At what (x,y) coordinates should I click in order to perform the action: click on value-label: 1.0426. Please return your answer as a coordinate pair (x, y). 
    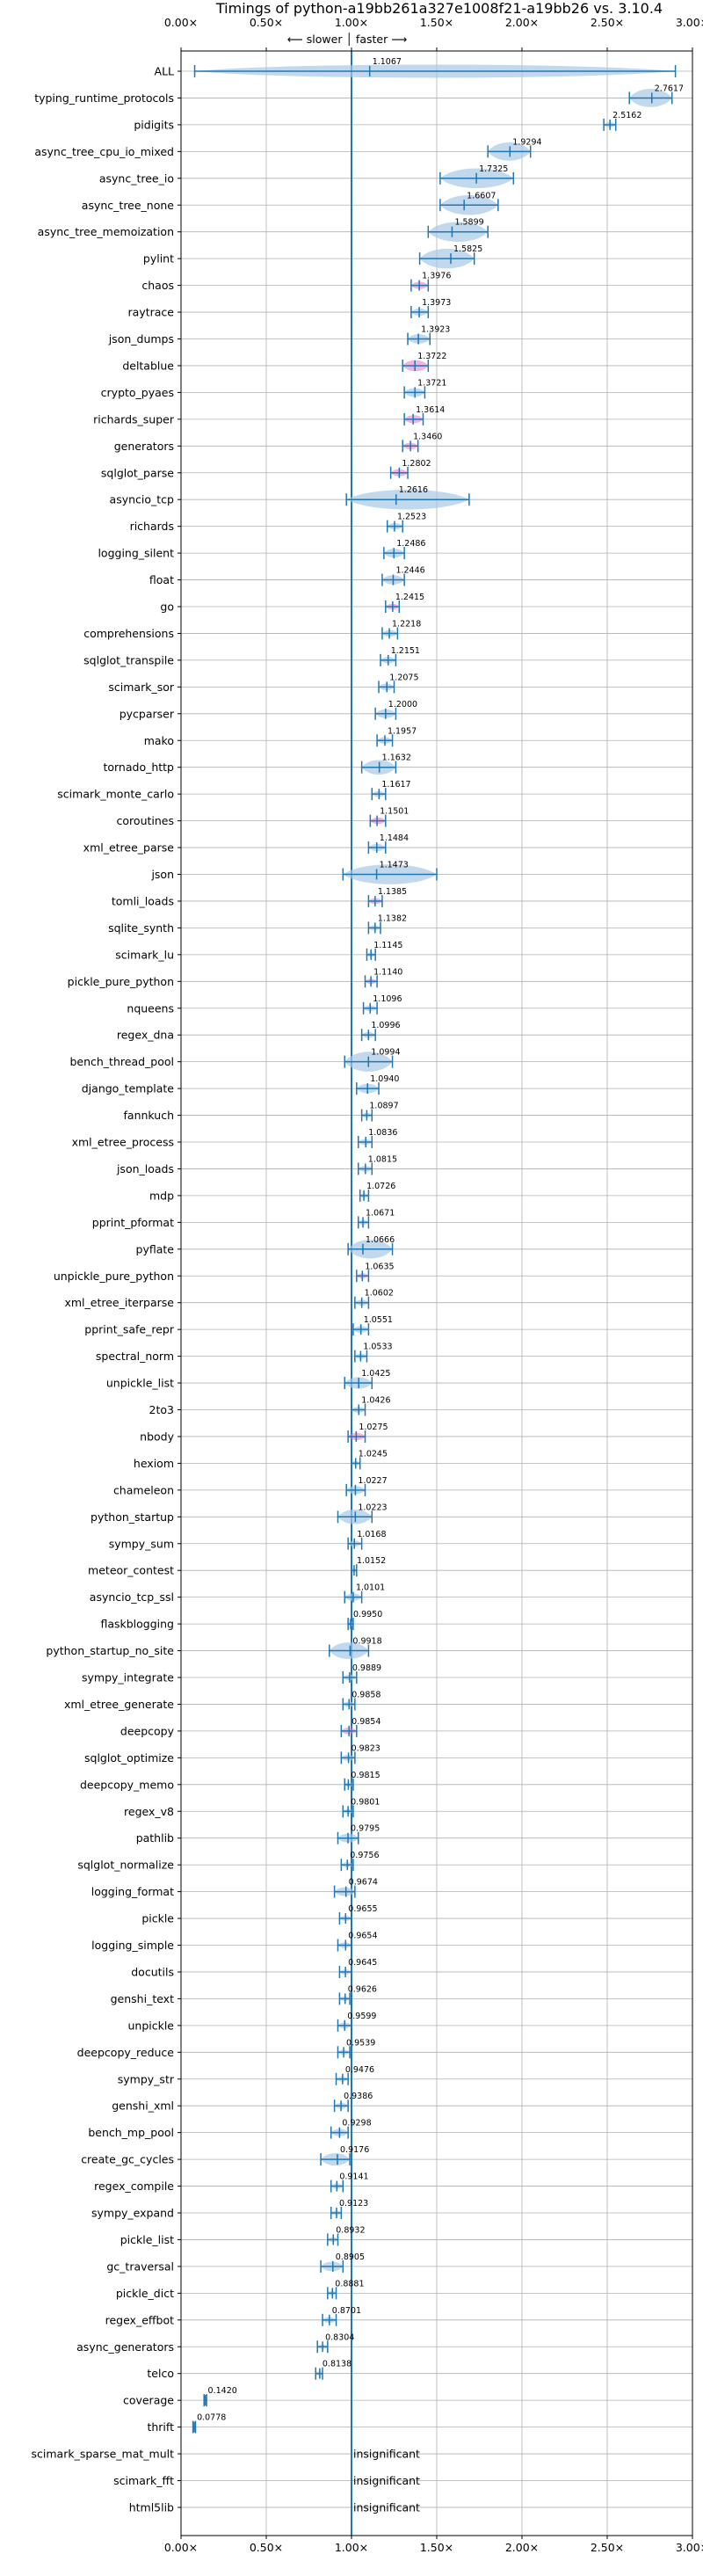
    Looking at the image, I should click on (375, 1401).